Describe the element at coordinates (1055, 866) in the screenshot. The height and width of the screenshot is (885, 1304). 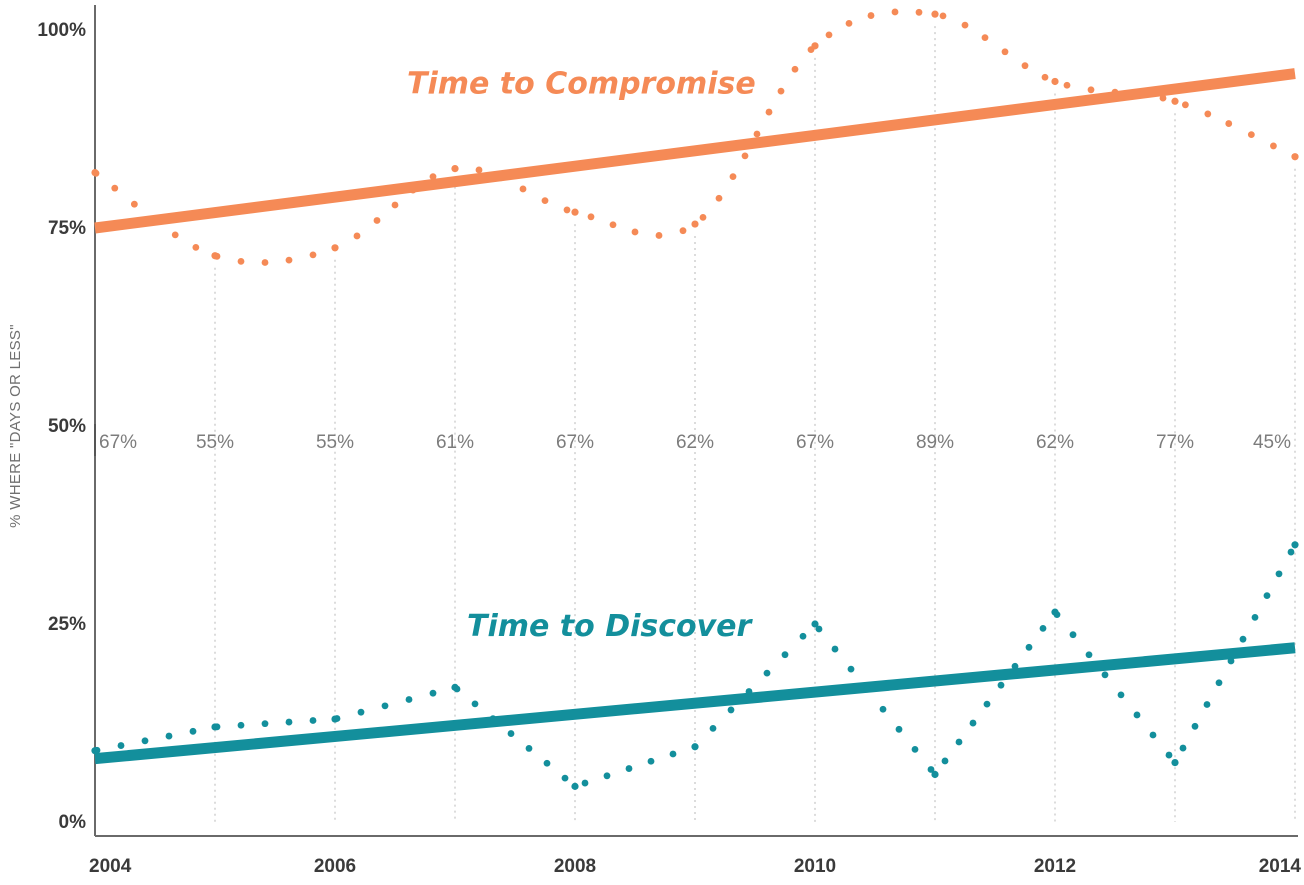
I see `x-tick-label: 2012` at that location.